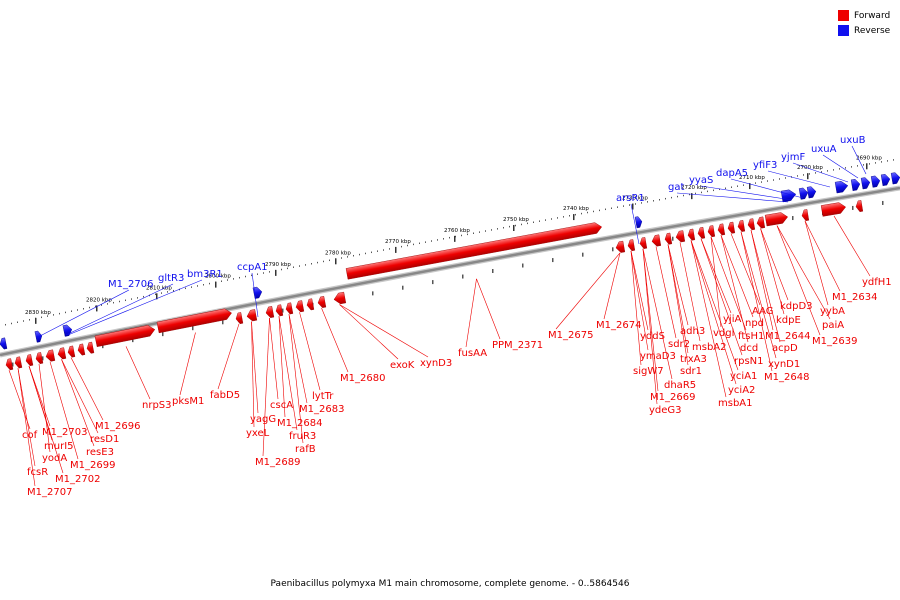 This screenshot has height=600, width=900. I want to click on tick-label: 2750 kbp, so click(516, 220).